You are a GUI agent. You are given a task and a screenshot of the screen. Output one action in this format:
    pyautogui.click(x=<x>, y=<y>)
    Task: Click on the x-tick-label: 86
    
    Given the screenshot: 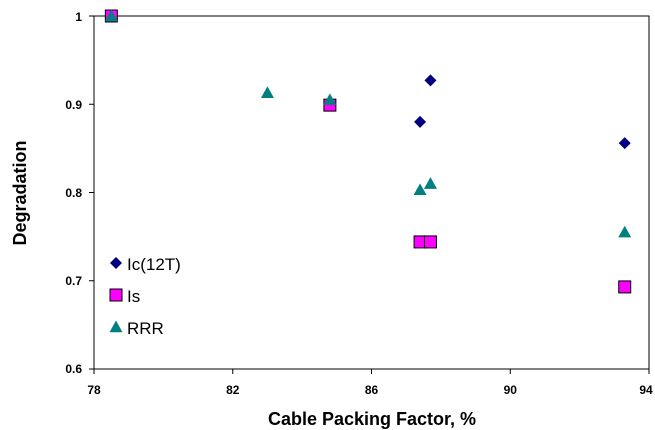 What is the action you would take?
    pyautogui.click(x=372, y=390)
    